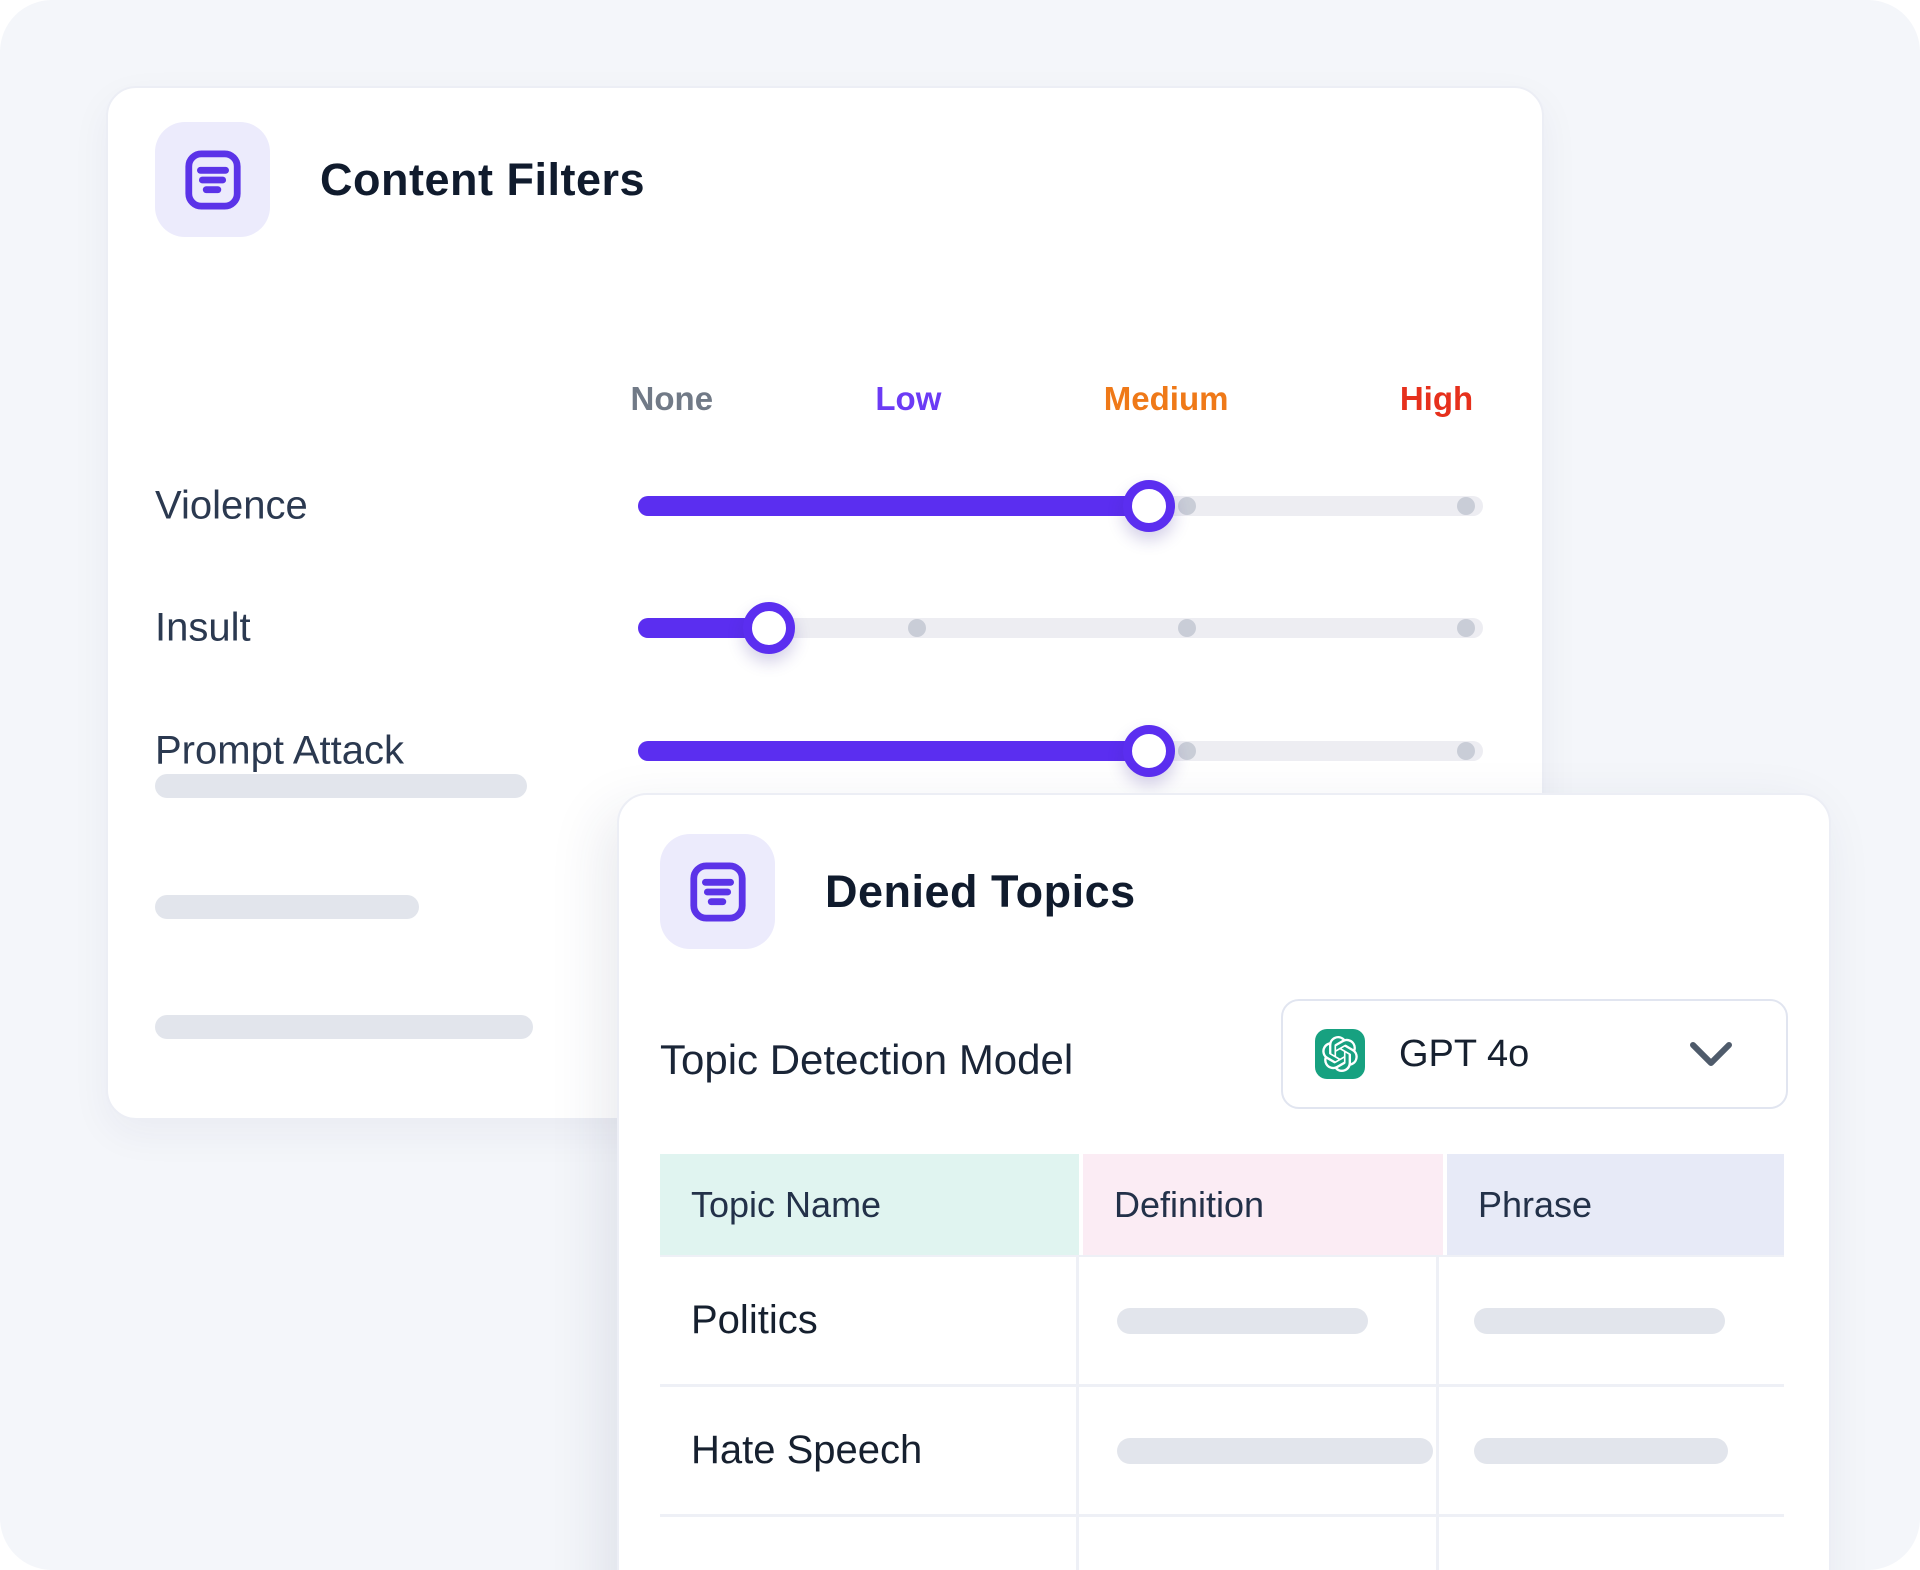 The height and width of the screenshot is (1570, 1920). Describe the element at coordinates (1060, 628) in the screenshot. I see `insult-slider` at that location.